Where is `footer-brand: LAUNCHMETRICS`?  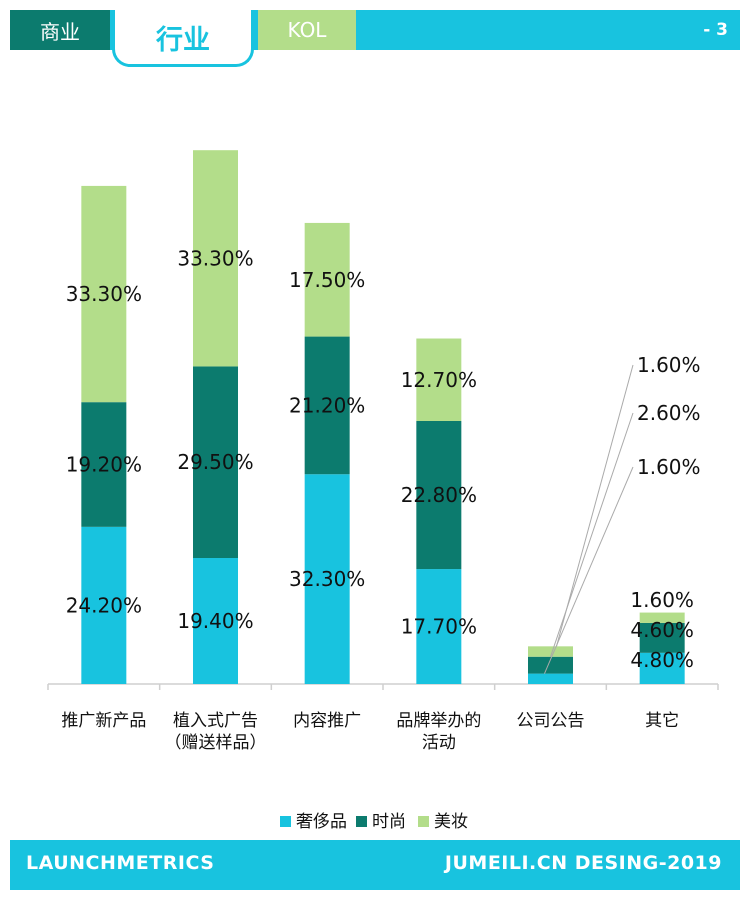
footer-brand: LAUNCHMETRICS is located at coordinates (120, 863).